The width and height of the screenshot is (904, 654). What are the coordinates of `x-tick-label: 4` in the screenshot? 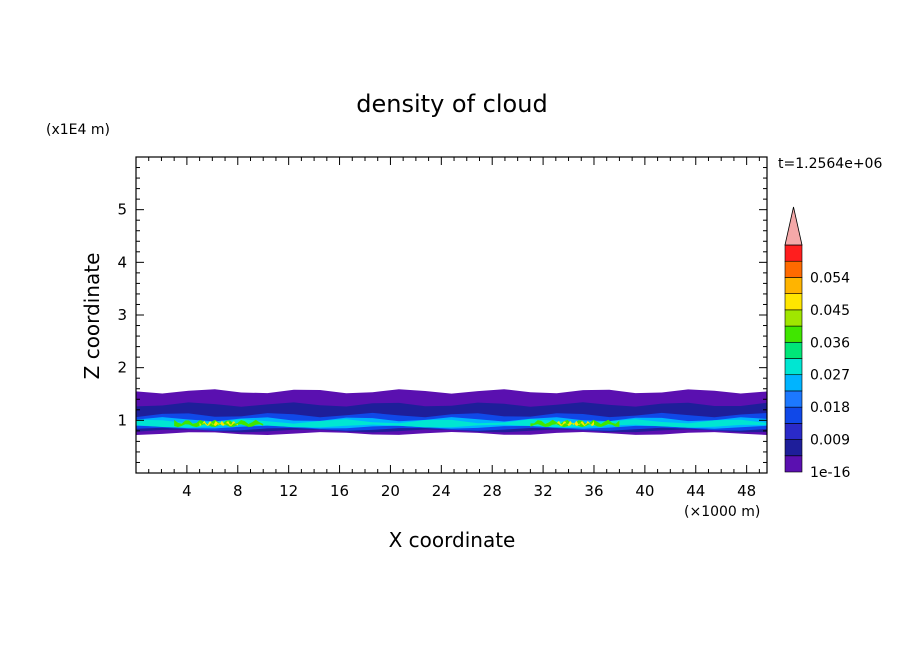 It's located at (187, 491).